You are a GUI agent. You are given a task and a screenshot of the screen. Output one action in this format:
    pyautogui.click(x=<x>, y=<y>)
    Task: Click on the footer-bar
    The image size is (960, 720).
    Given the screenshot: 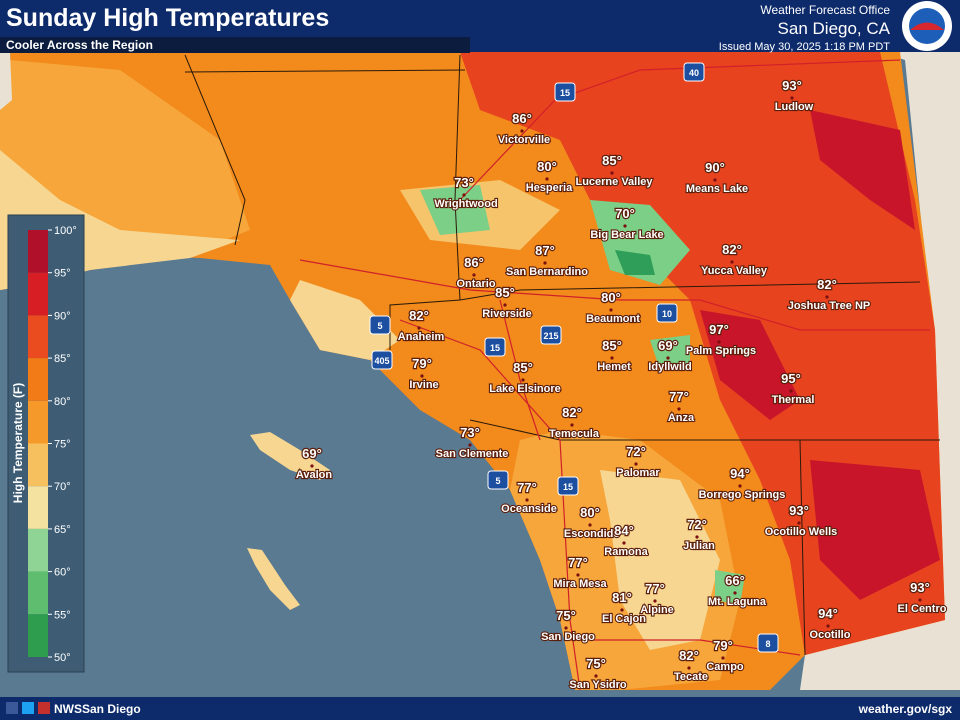 What is the action you would take?
    pyautogui.click(x=480, y=708)
    